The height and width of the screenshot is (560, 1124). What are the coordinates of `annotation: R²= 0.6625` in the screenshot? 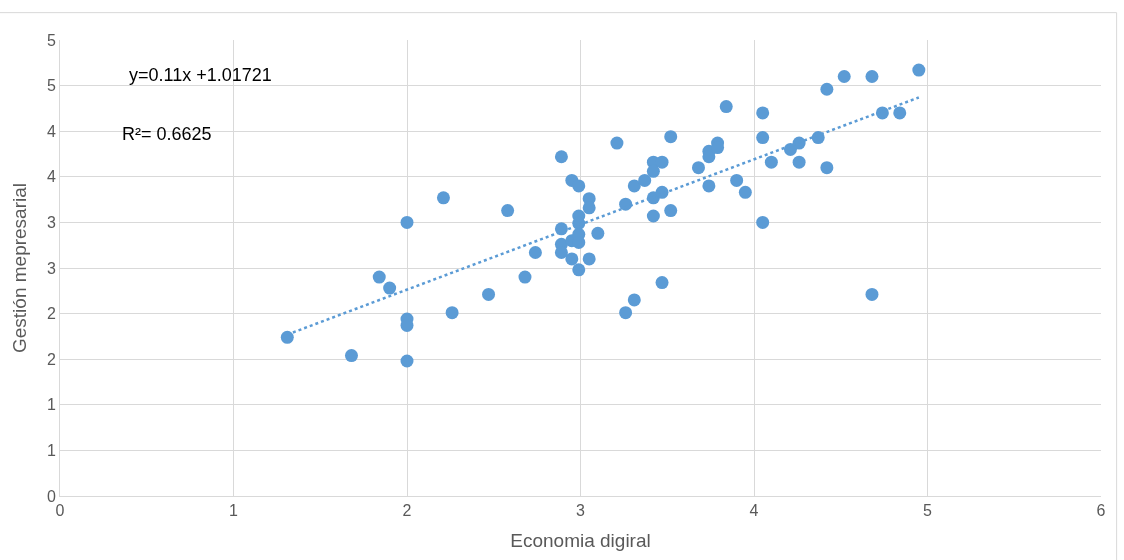 It's located at (167, 134).